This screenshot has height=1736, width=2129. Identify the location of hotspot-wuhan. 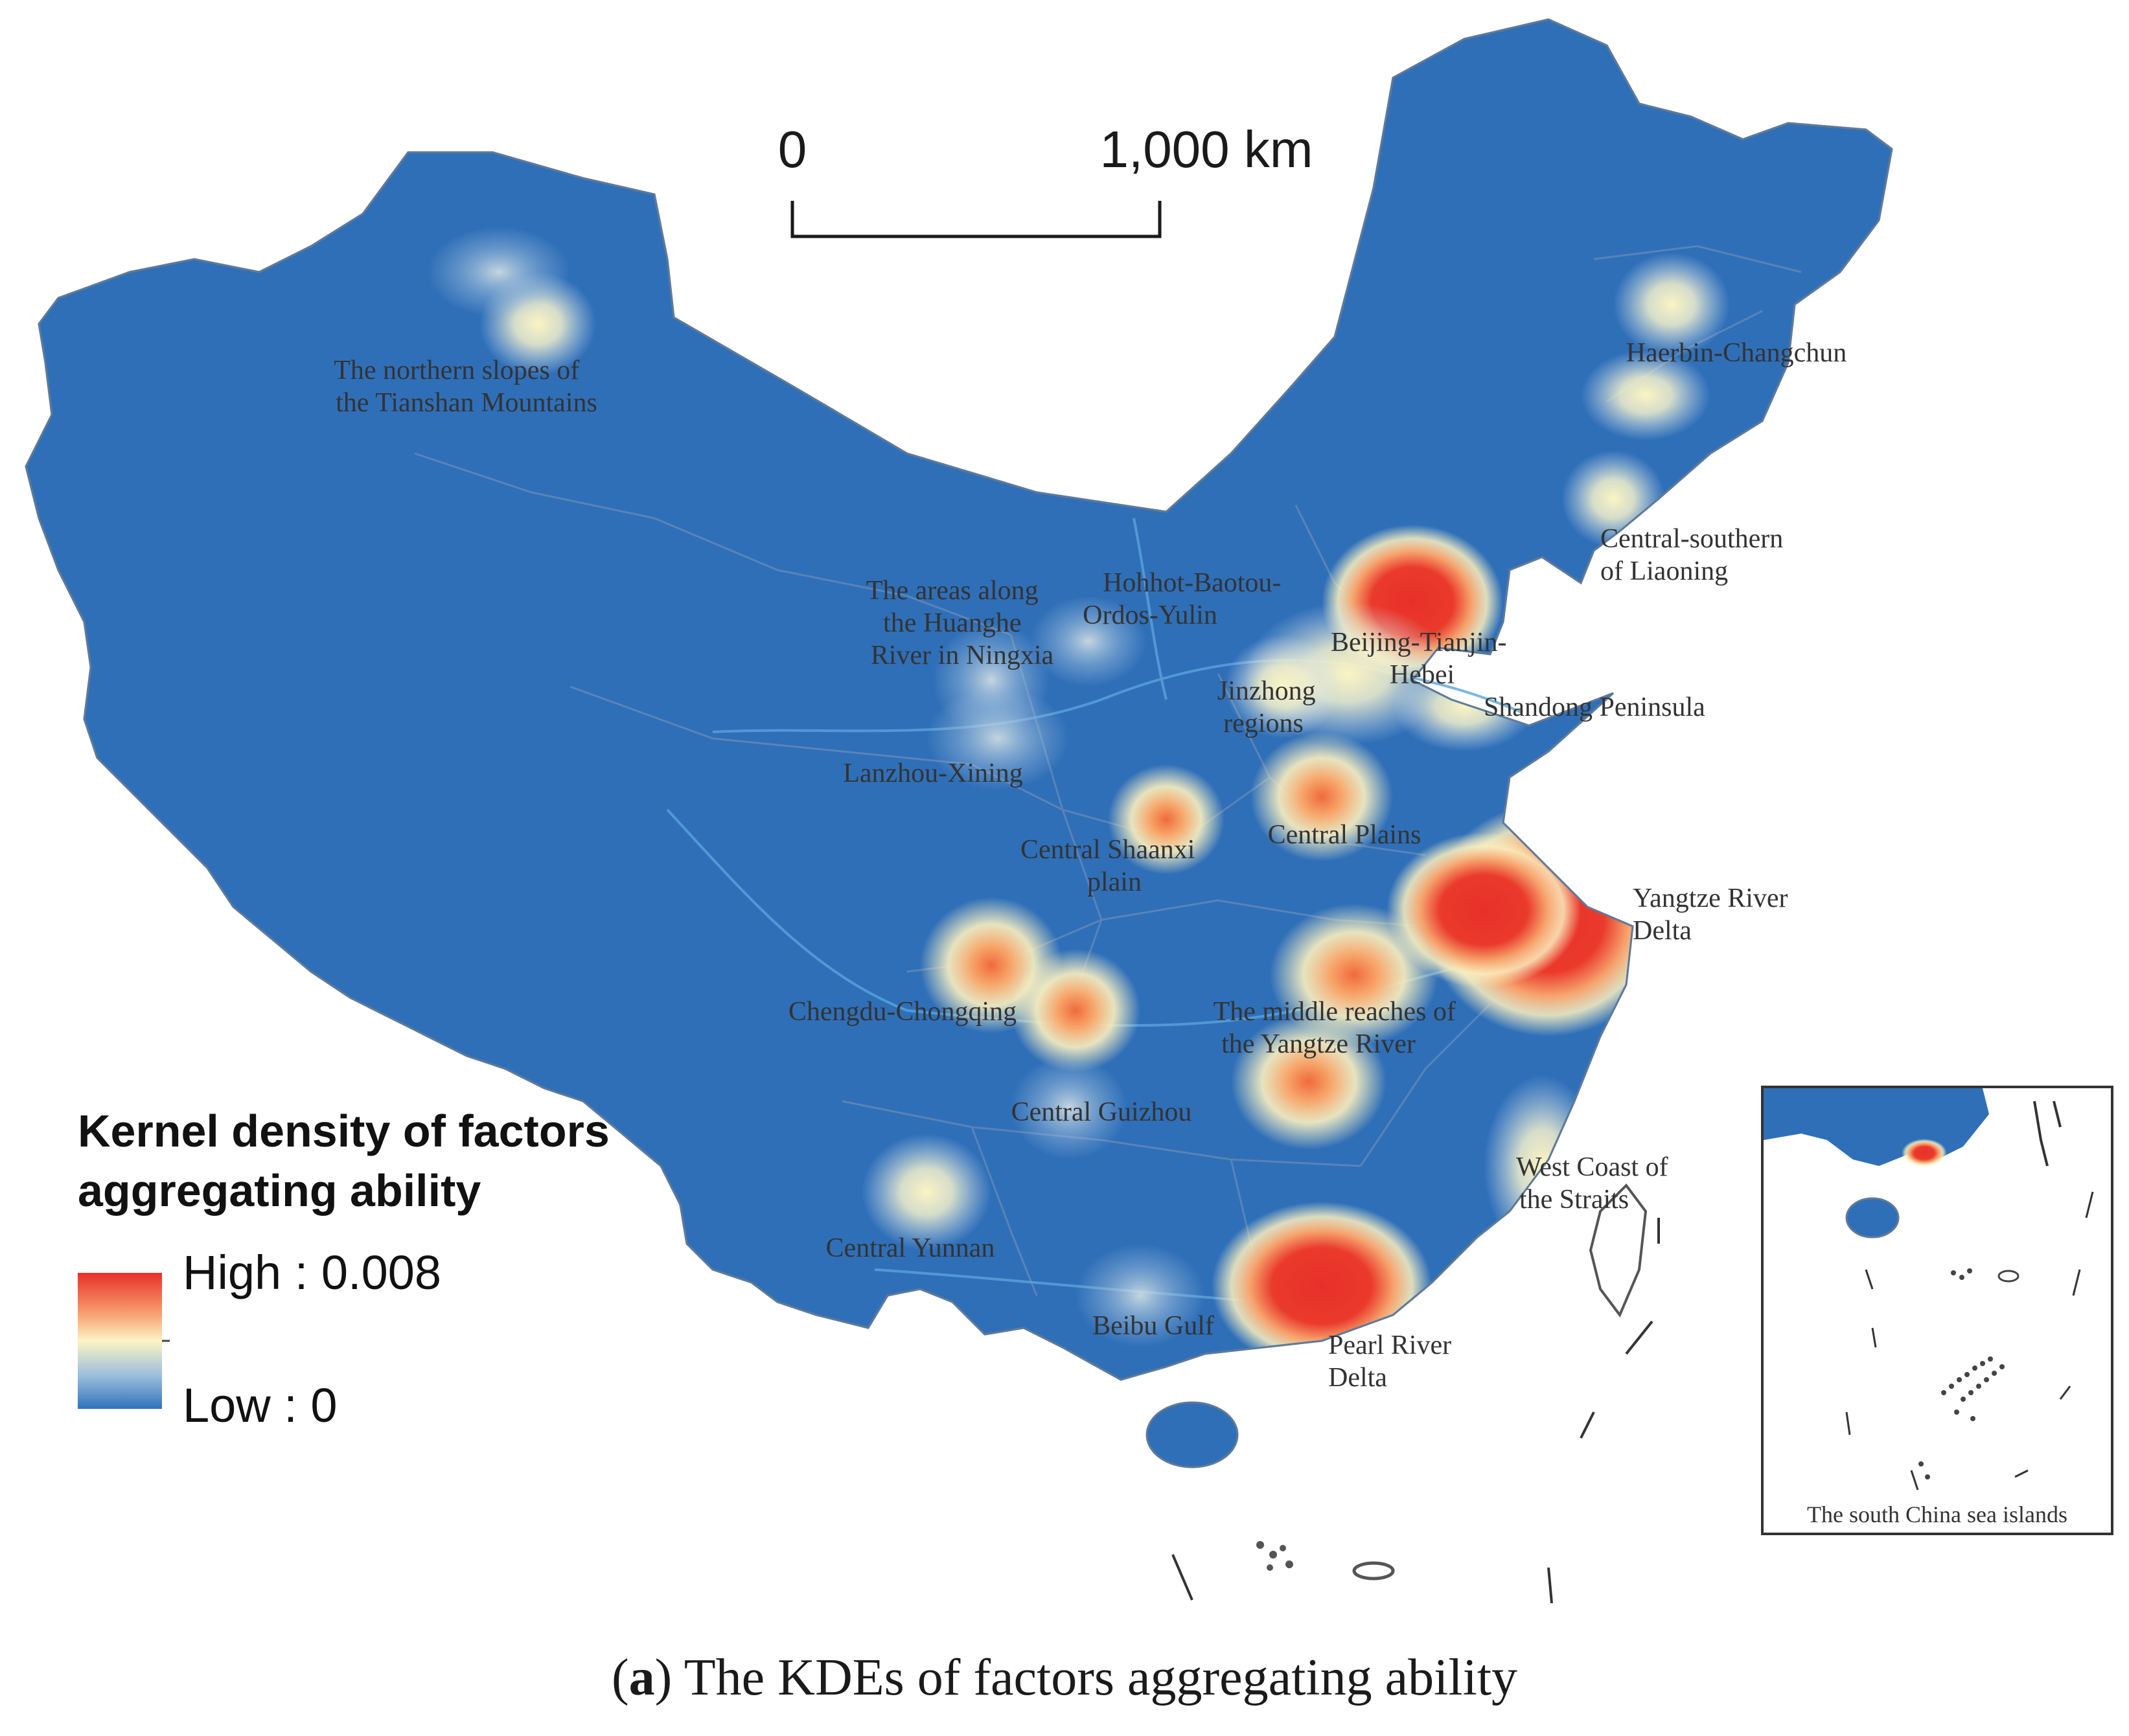
(1354, 975).